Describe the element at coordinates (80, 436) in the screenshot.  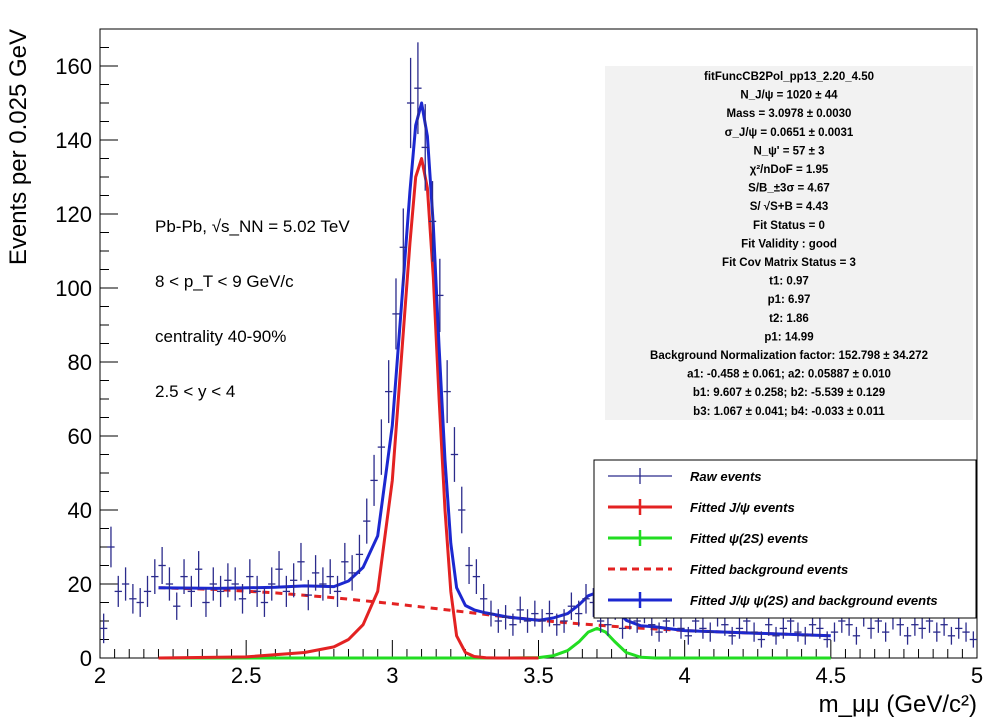
I see `y-tick-label: 60` at that location.